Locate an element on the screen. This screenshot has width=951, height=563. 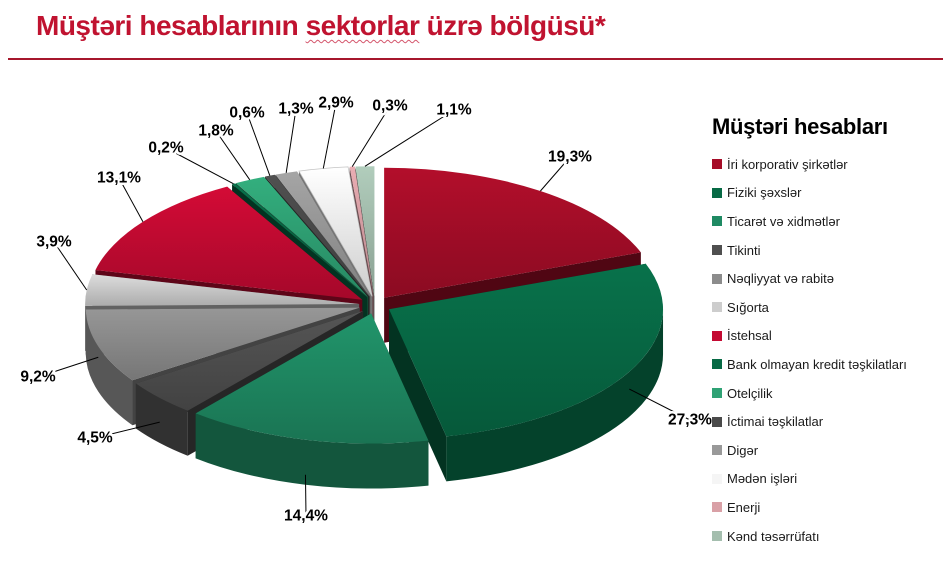
legend-item: İstehsal is located at coordinates (829, 336).